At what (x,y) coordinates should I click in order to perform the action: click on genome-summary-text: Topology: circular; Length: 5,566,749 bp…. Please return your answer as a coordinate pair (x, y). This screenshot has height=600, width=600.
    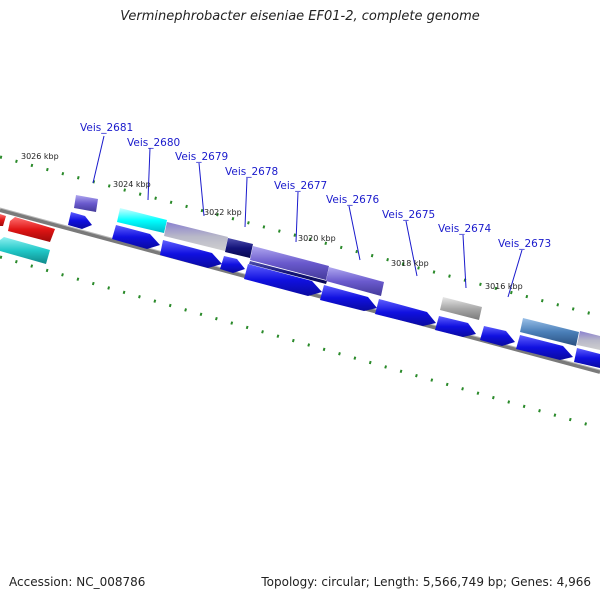
    Looking at the image, I should click on (426, 582).